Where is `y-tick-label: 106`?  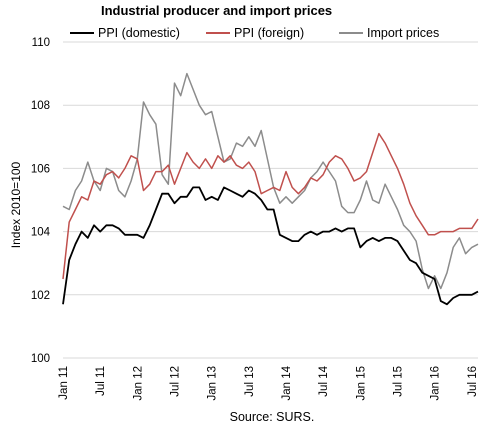 y-tick-label: 106 is located at coordinates (40, 169).